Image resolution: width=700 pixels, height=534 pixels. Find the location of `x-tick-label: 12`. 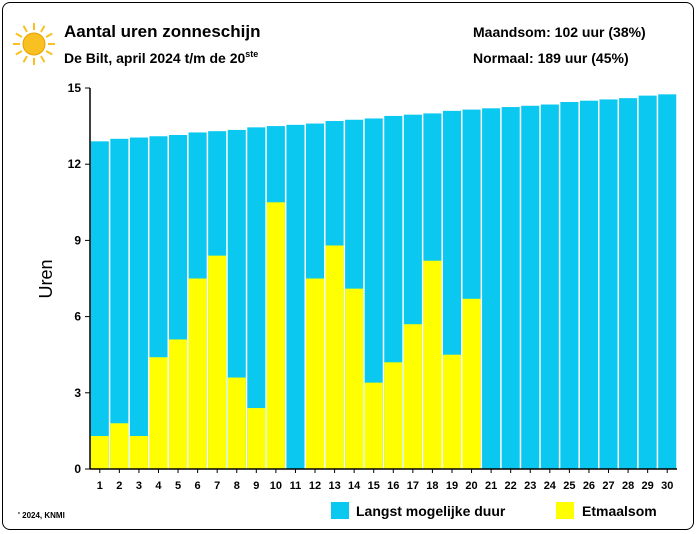

x-tick-label: 12 is located at coordinates (315, 486).